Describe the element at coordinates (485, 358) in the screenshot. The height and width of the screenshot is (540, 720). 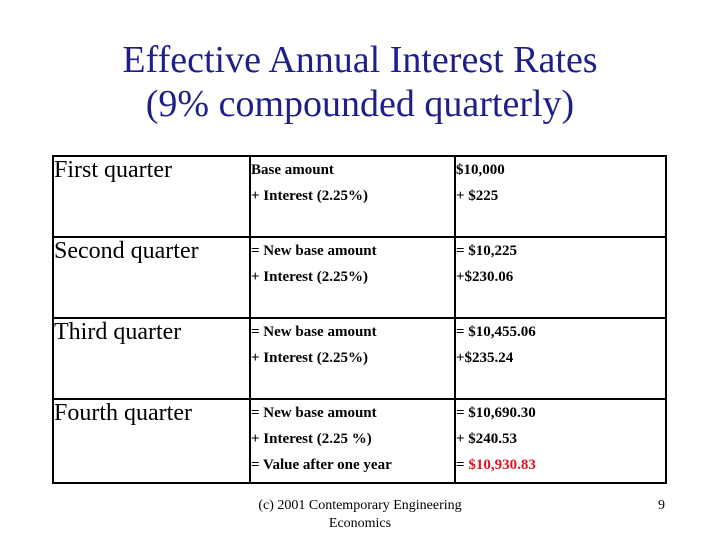
I see `amount-line: +$235.24` at that location.